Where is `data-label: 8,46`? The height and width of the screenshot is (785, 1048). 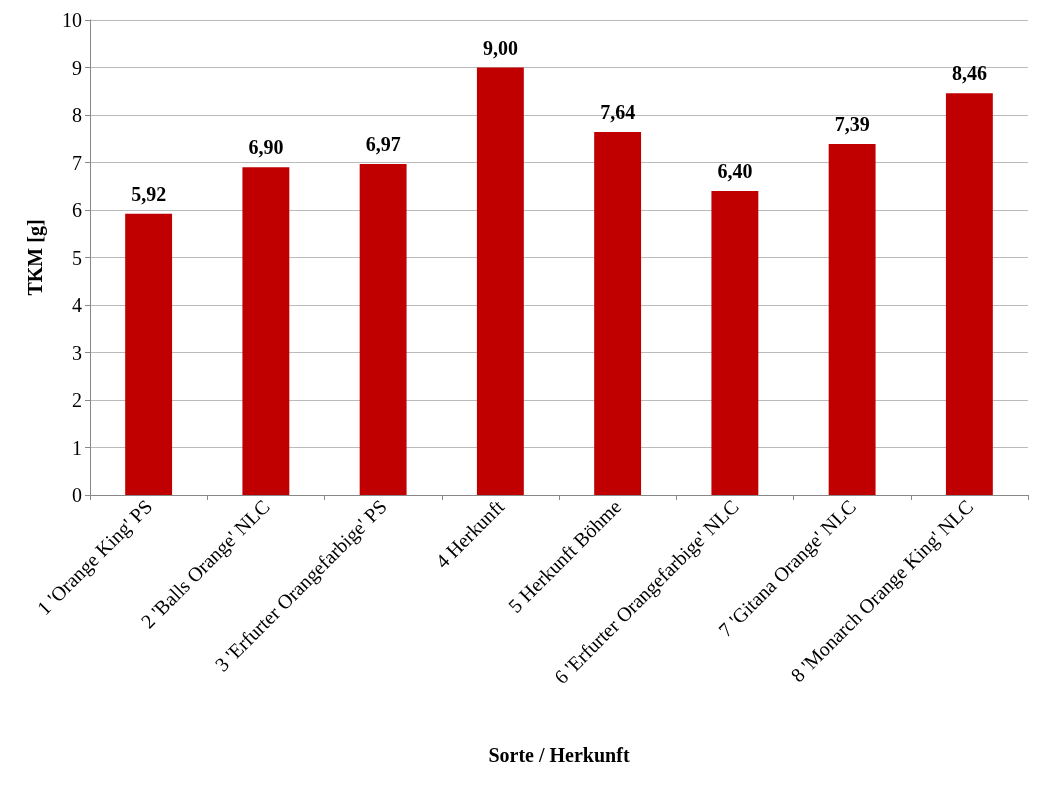
data-label: 8,46 is located at coordinates (969, 73).